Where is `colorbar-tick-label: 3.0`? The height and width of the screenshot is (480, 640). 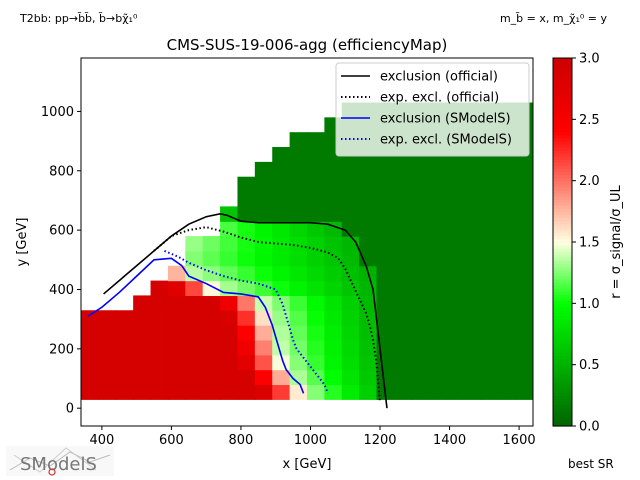
colorbar-tick-label: 3.0 is located at coordinates (589, 59).